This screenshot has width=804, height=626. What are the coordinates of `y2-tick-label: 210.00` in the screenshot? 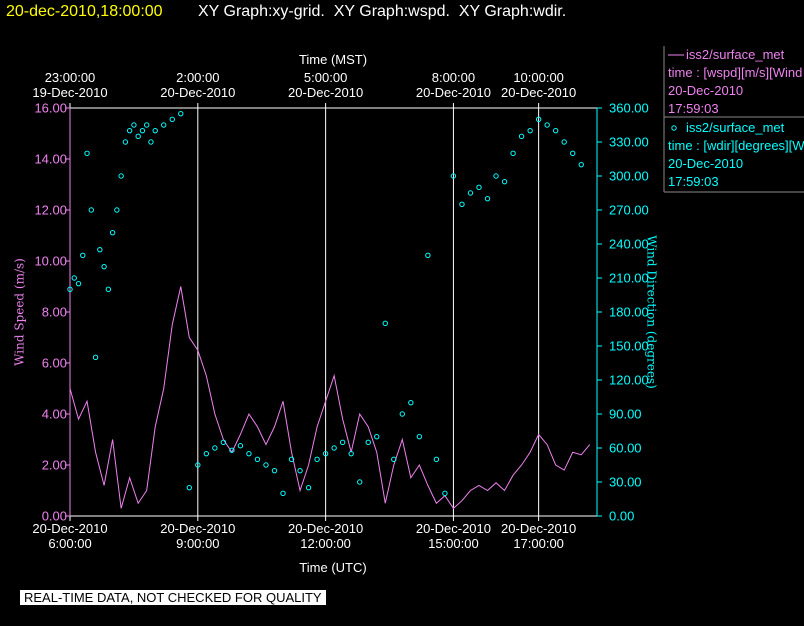 It's located at (629, 278).